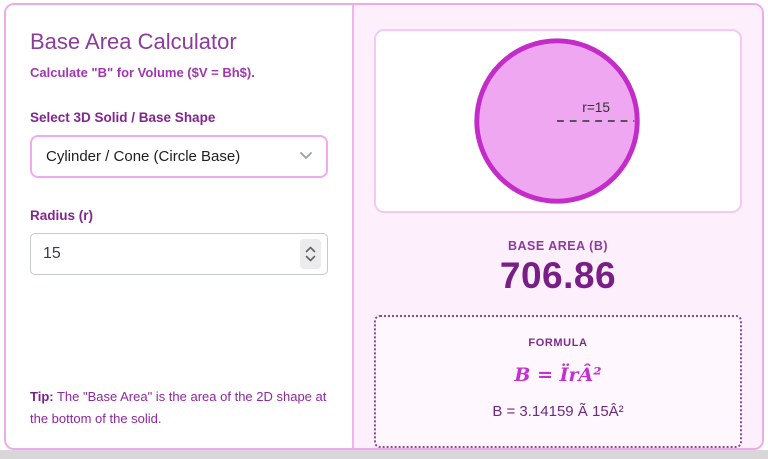 The height and width of the screenshot is (459, 768). I want to click on circle-shape, so click(557, 121).